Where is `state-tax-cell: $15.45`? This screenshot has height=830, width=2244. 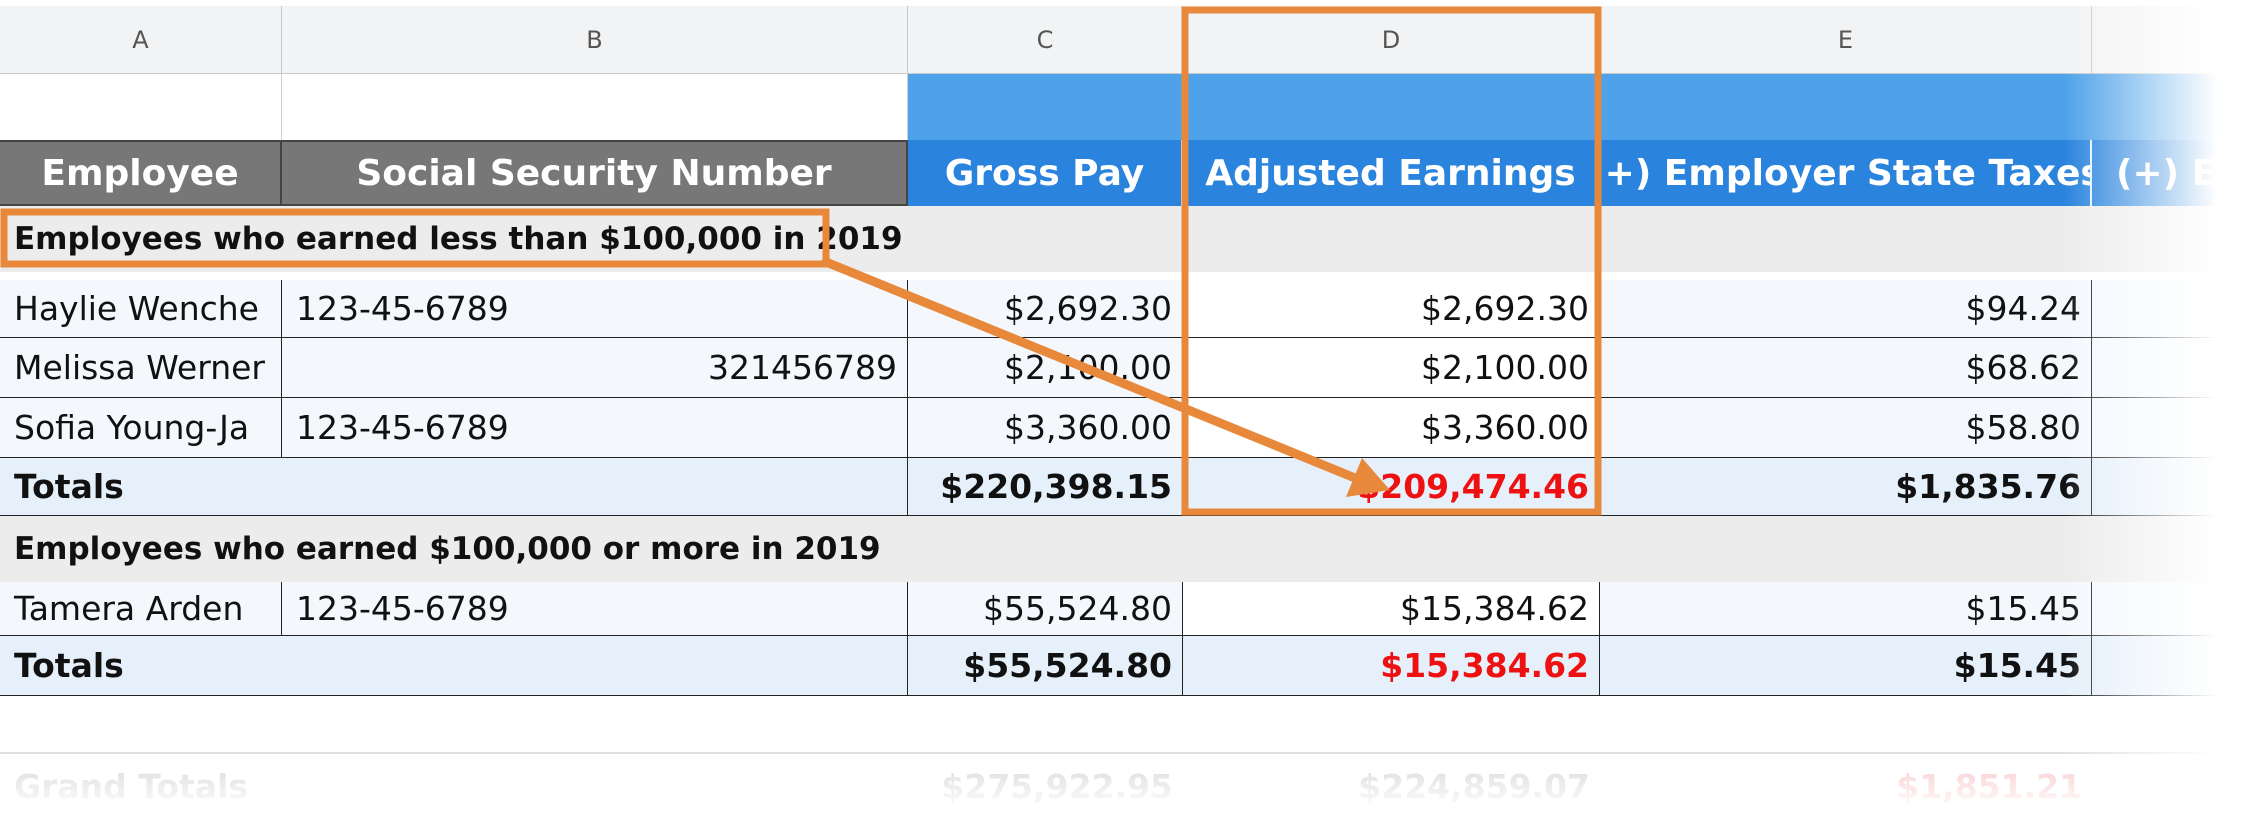 state-tax-cell: $15.45 is located at coordinates (1846, 609).